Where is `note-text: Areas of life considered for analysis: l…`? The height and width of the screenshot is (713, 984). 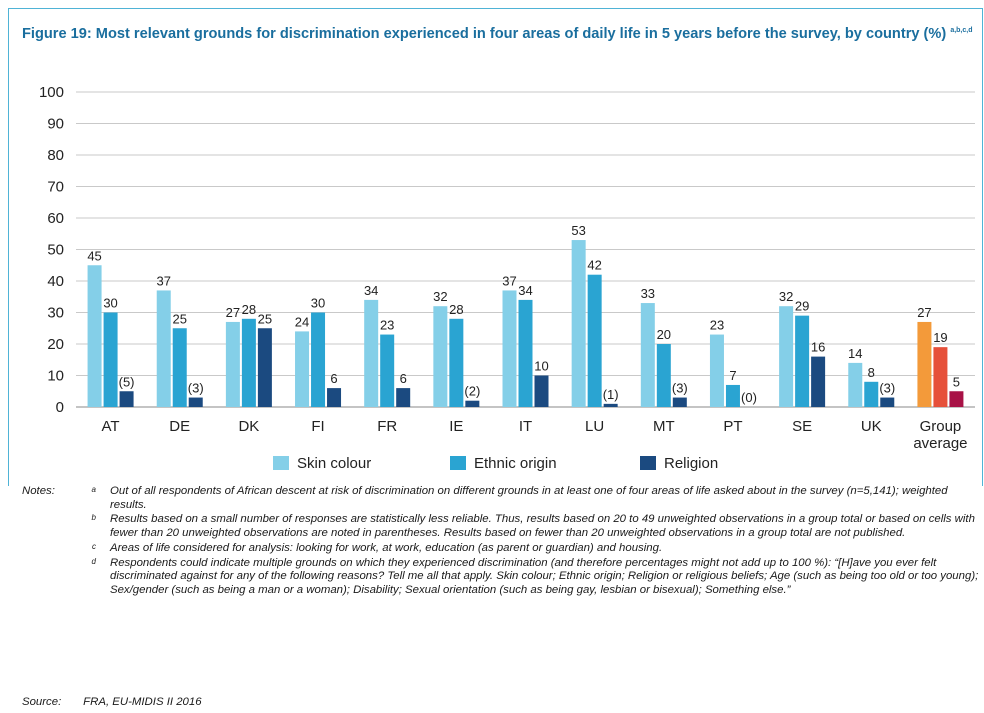 note-text: Areas of life considered for analysis: l… is located at coordinates (386, 547).